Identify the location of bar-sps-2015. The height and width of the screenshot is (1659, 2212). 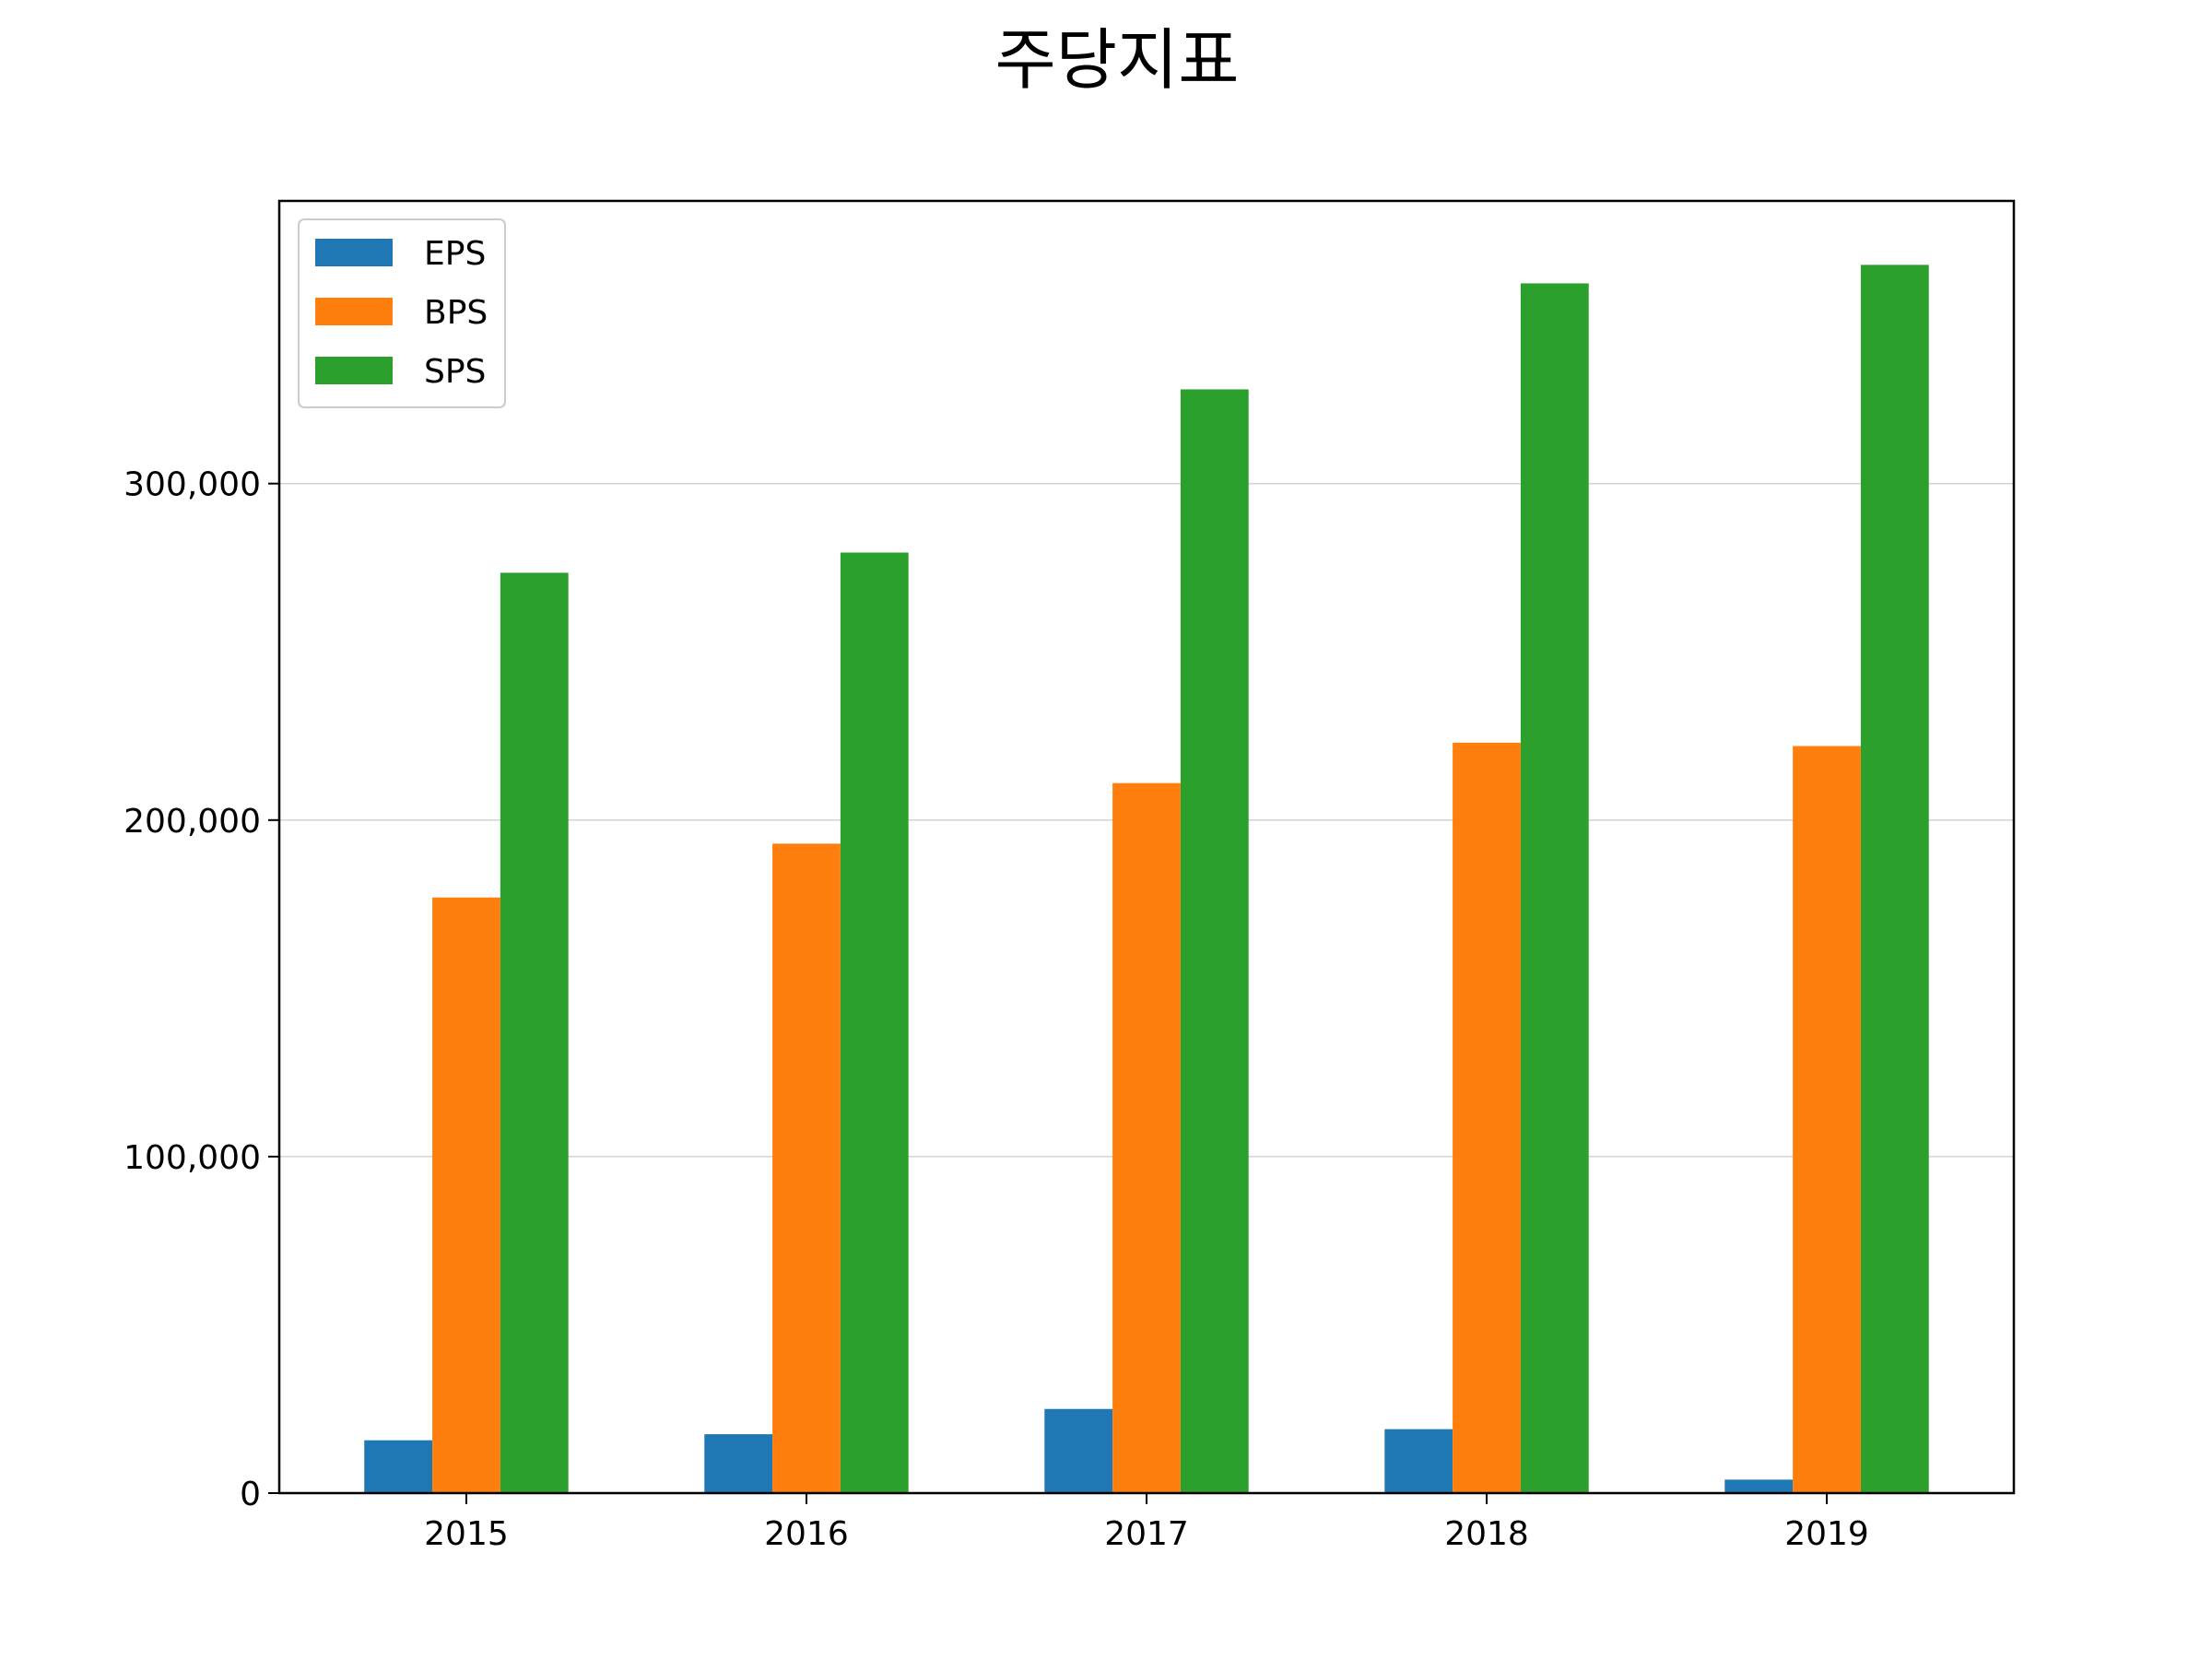
(534, 1032).